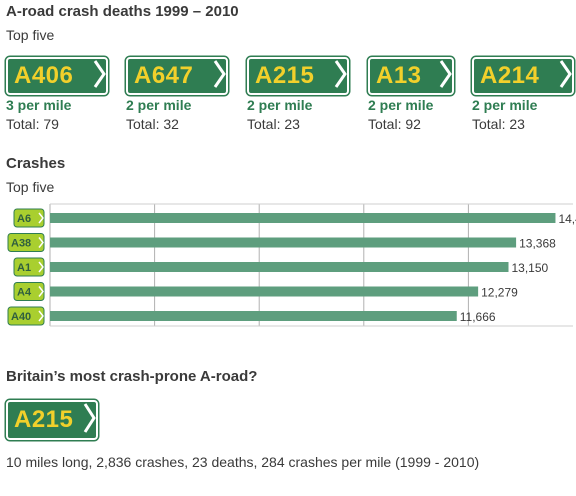  What do you see at coordinates (478, 317) in the screenshot?
I see `bar-value-label: 11,666` at bounding box center [478, 317].